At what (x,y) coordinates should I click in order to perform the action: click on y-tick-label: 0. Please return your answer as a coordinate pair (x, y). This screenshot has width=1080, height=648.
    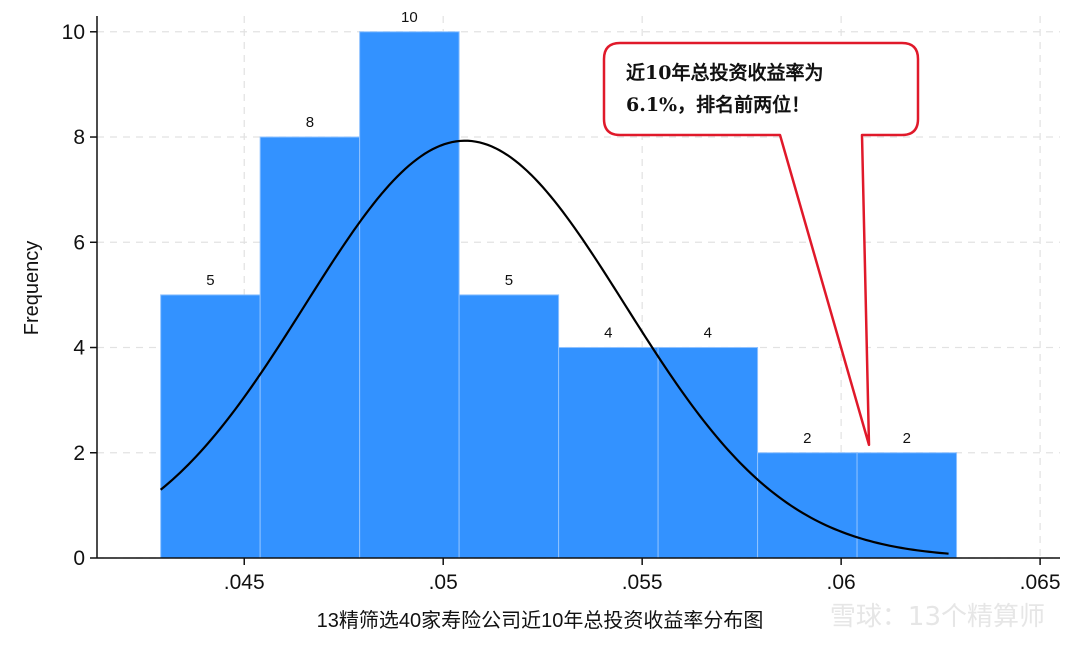
    Looking at the image, I should click on (79, 558).